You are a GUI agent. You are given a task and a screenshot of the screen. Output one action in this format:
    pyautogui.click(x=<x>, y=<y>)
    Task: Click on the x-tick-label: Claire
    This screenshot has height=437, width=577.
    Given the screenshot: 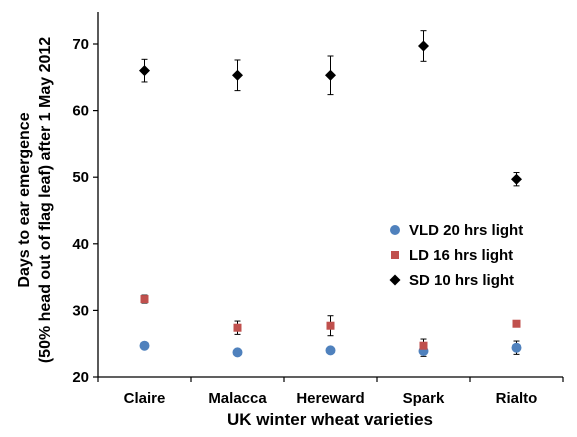 What is the action you would take?
    pyautogui.click(x=145, y=398)
    